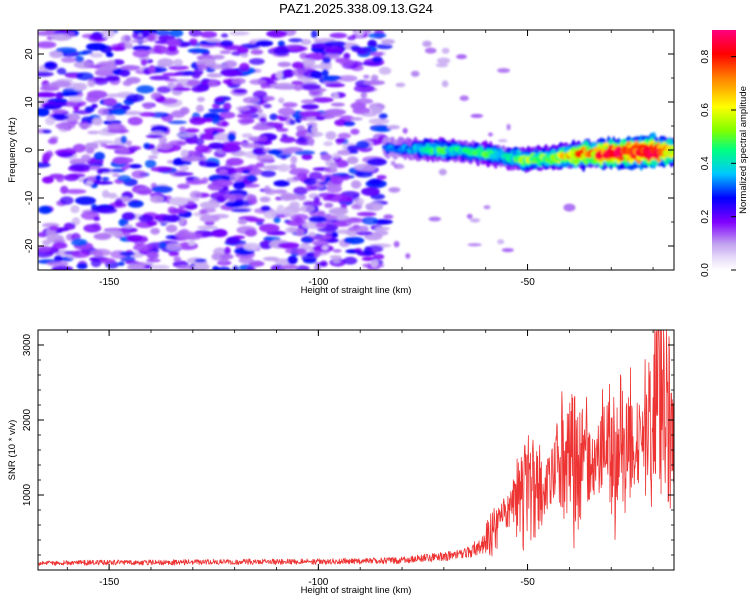 The width and height of the screenshot is (750, 600). I want to click on snr-y-label: SNR (10 * v/v), so click(12, 450).